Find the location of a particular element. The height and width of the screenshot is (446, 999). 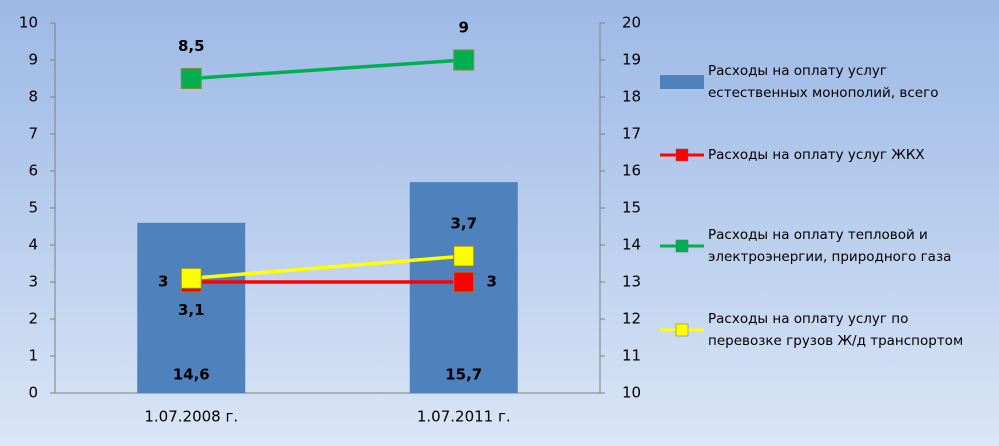

y-tick-label: 8 is located at coordinates (33, 97).